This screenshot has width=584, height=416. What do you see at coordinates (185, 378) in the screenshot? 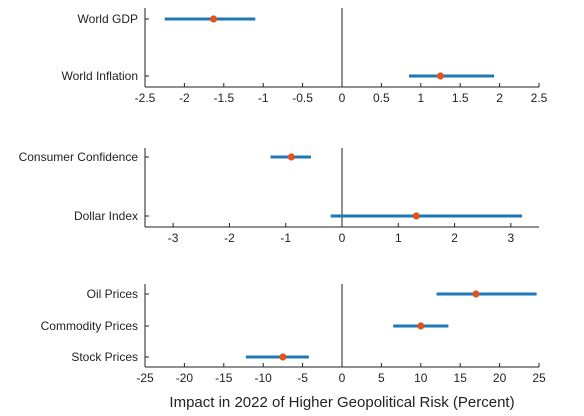
I see `x-tick-label: -20` at bounding box center [185, 378].